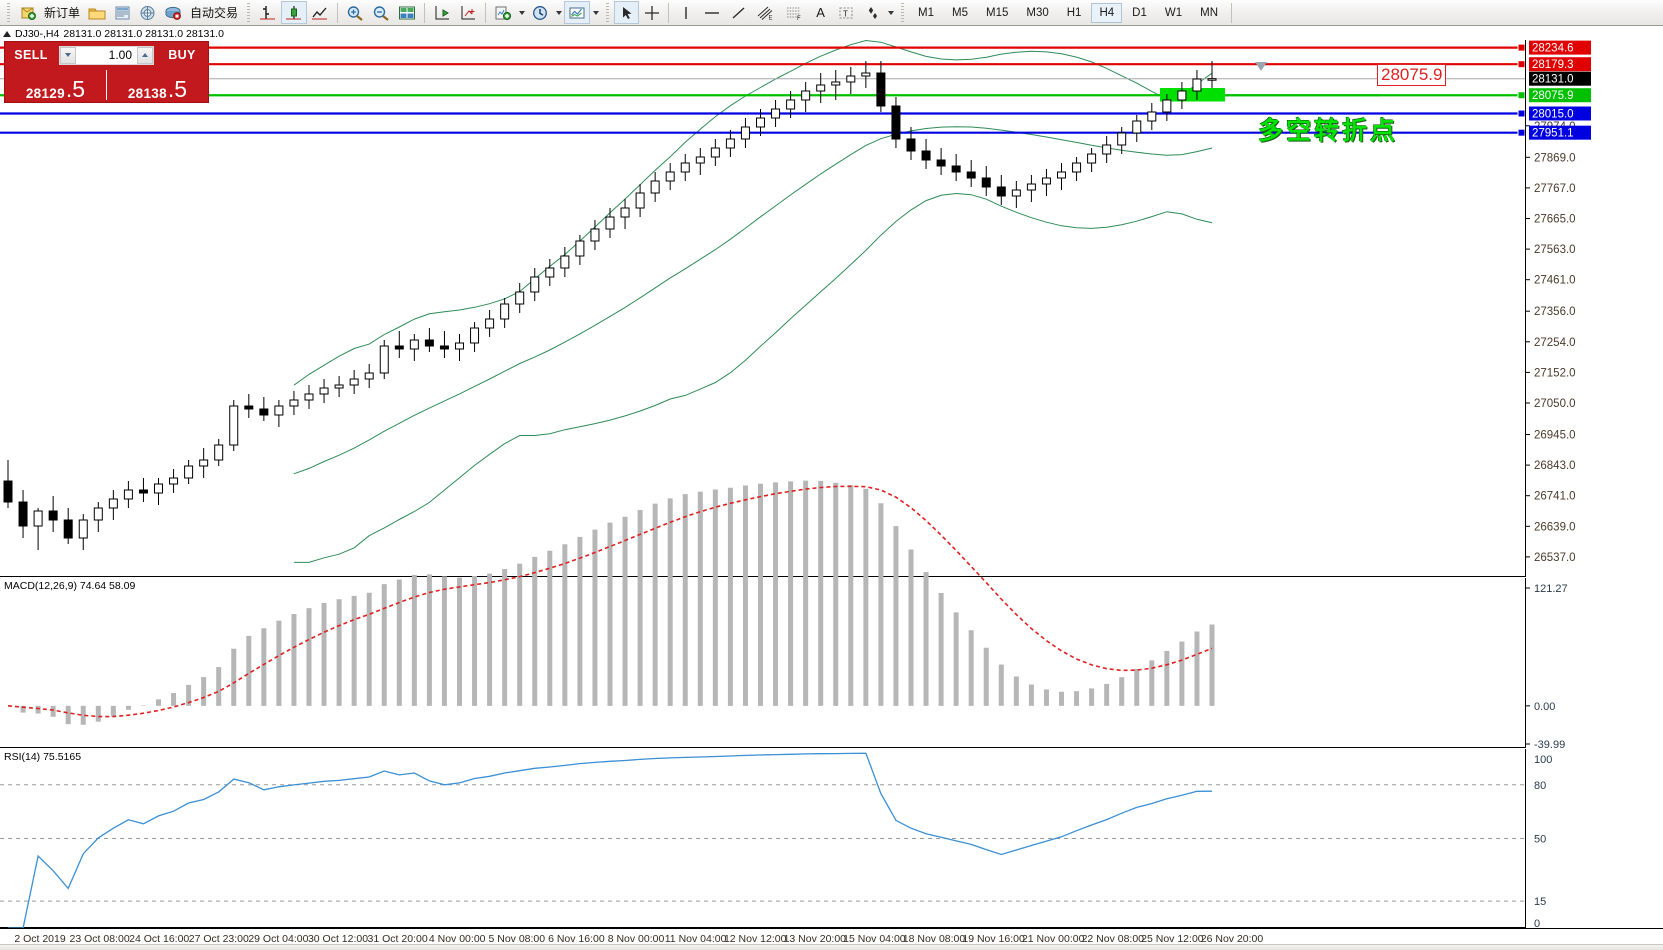  What do you see at coordinates (355, 12) in the screenshot?
I see `zoom-in-icon` at bounding box center [355, 12].